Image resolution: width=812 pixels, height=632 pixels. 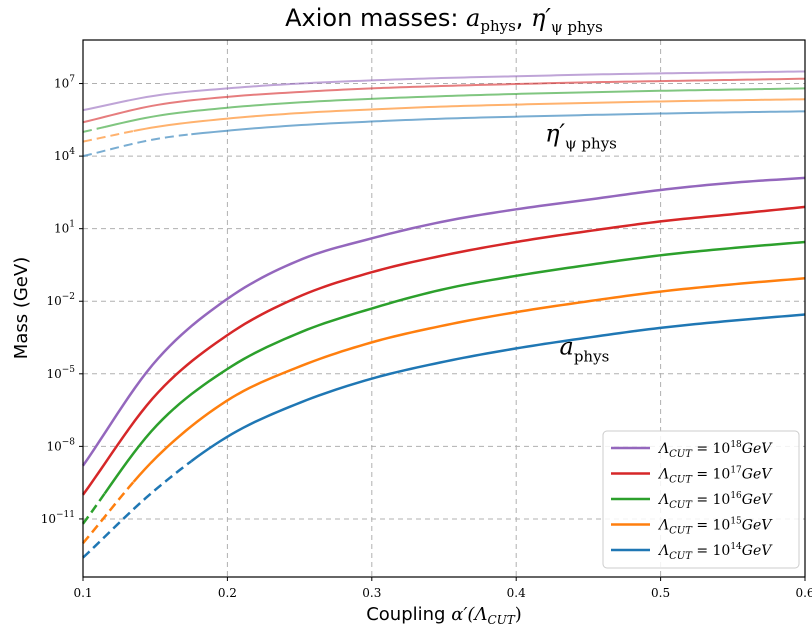 I want to click on x-tick-label: 0.4, so click(x=516, y=593).